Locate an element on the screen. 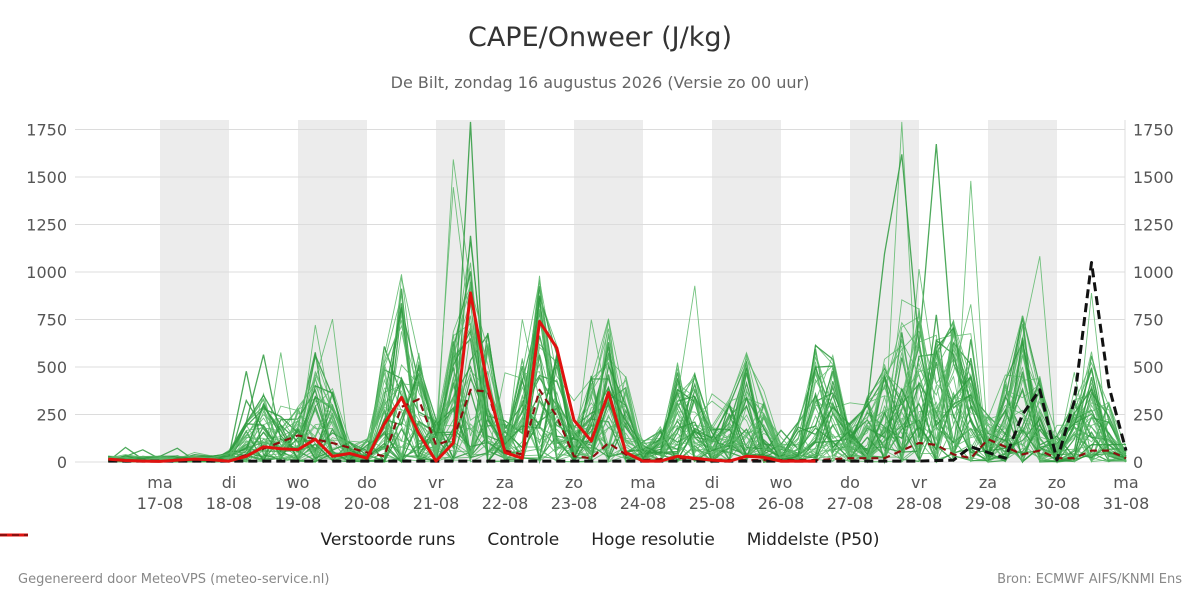 The image size is (1200, 600). y-tick-label-right: 1500 is located at coordinates (1153, 177).